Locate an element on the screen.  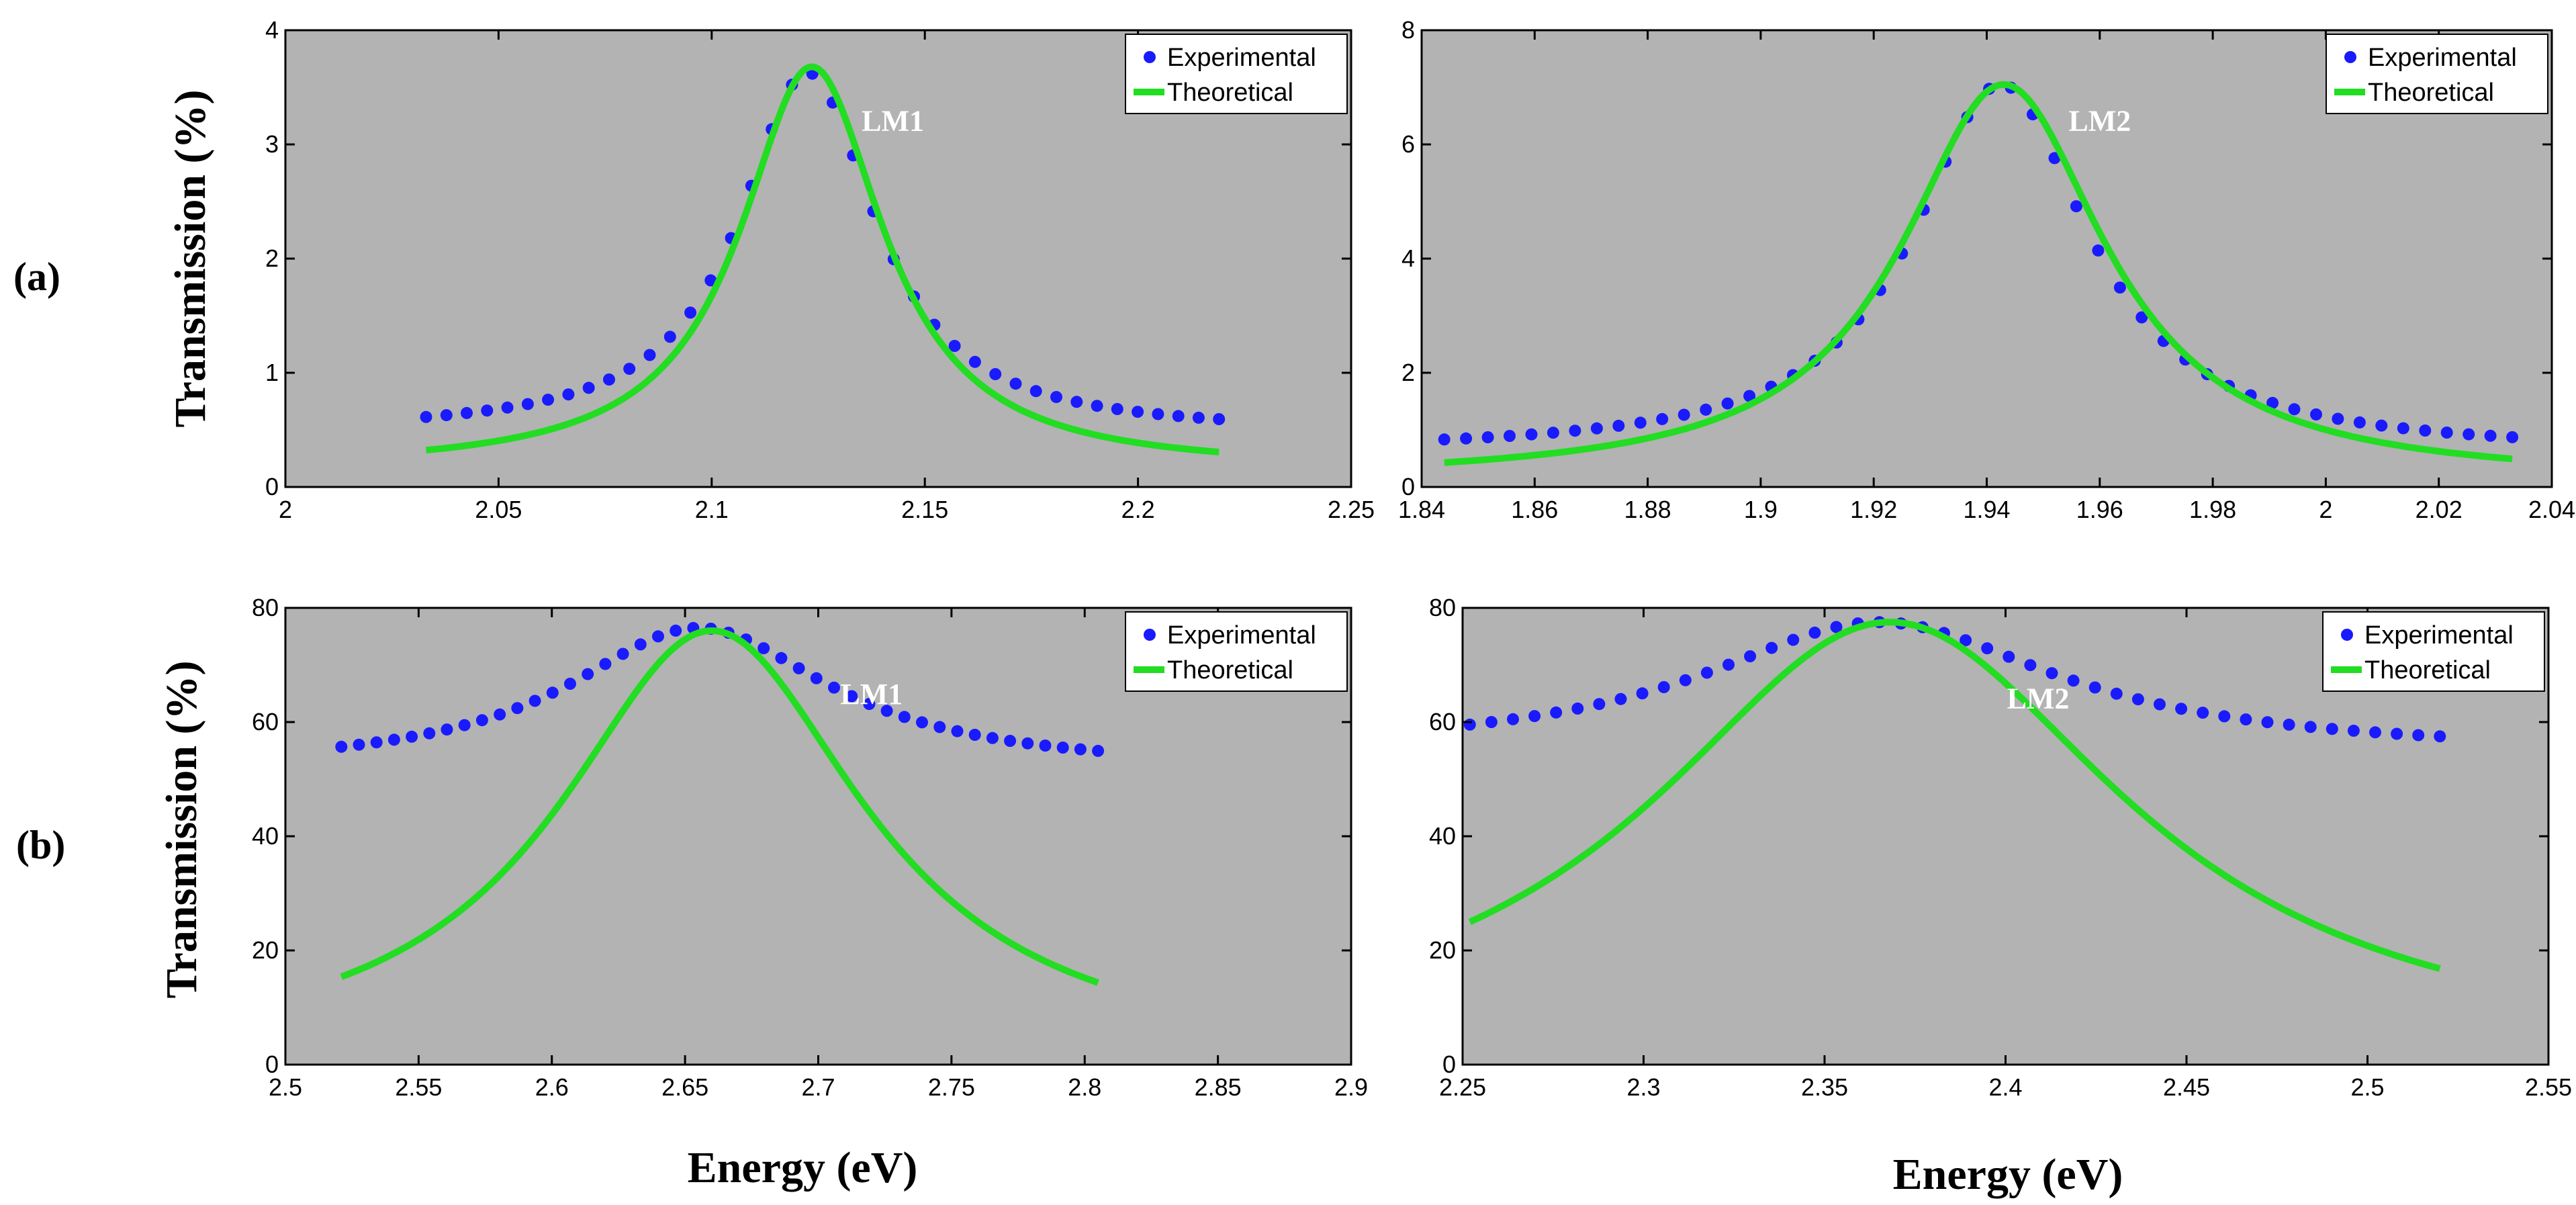
x-tick-label: 2.04 is located at coordinates (2551, 509).